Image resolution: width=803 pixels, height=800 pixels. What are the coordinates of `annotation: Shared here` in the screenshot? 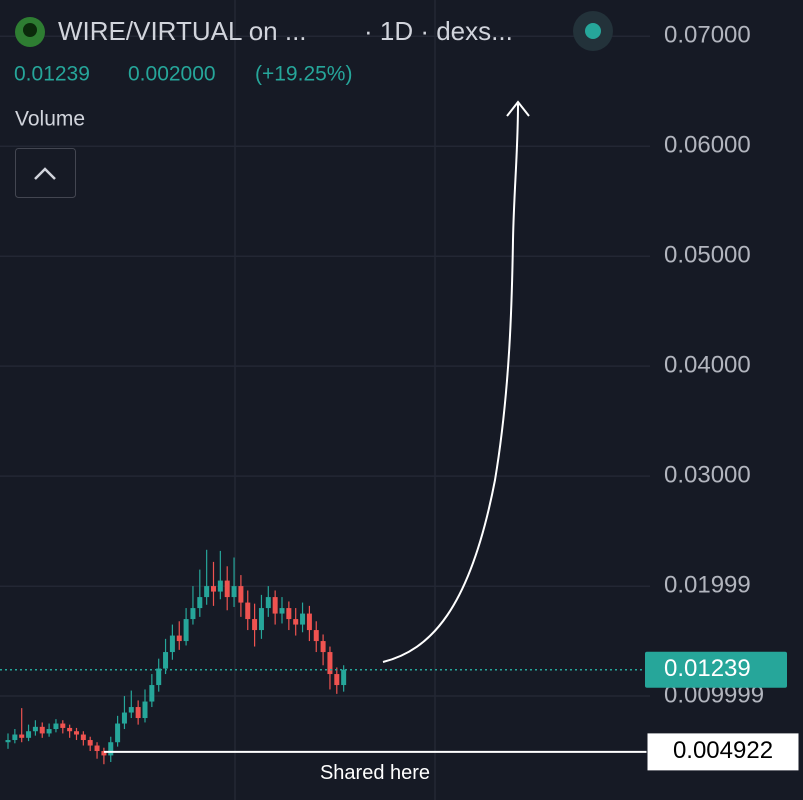 It's located at (375, 773).